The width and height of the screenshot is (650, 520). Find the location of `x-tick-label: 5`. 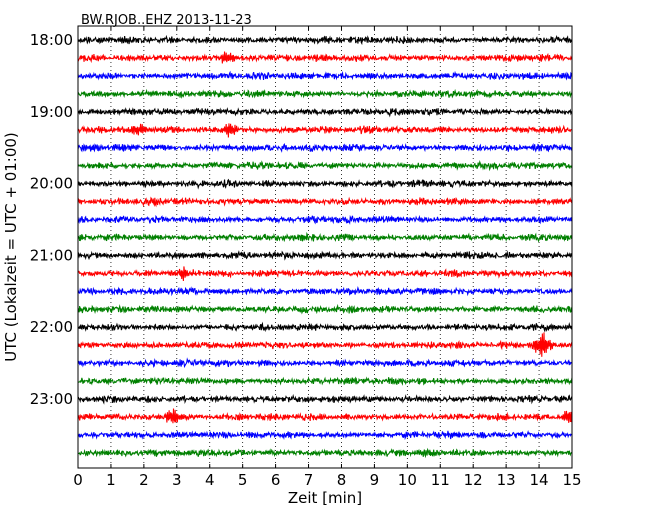

x-tick-label: 5 is located at coordinates (243, 480).